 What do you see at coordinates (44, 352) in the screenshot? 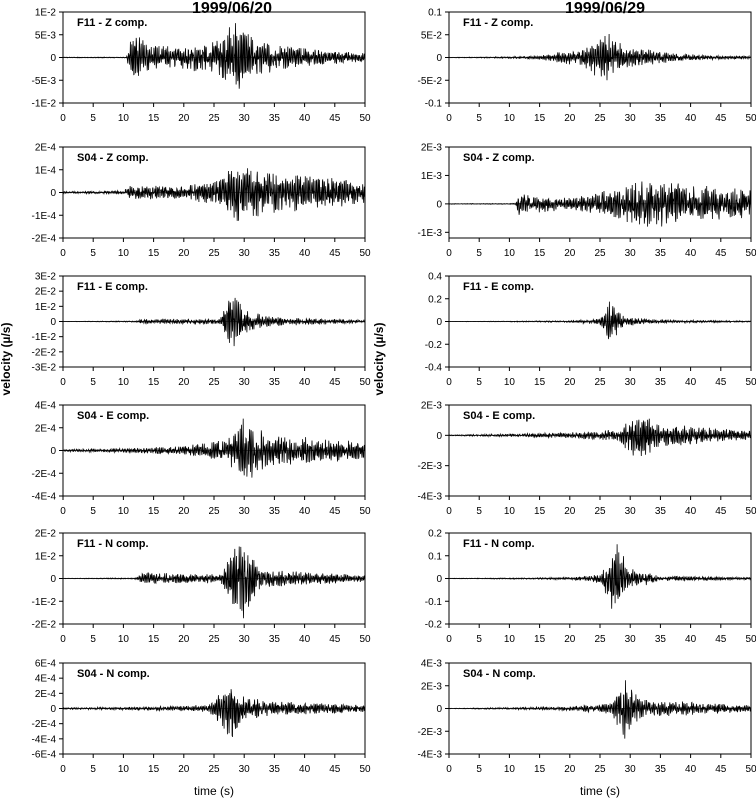
I see `panel-left-3-ytick-label-5: -2E-2` at bounding box center [44, 352].